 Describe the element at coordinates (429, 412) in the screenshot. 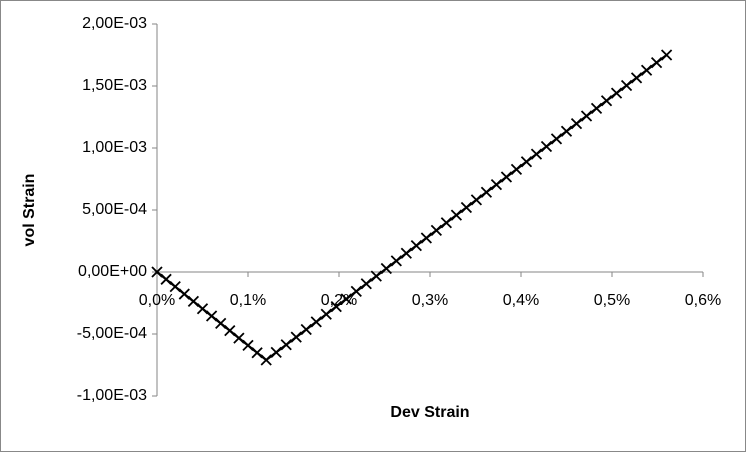

I see `x-axis-title: Dev Strain` at that location.